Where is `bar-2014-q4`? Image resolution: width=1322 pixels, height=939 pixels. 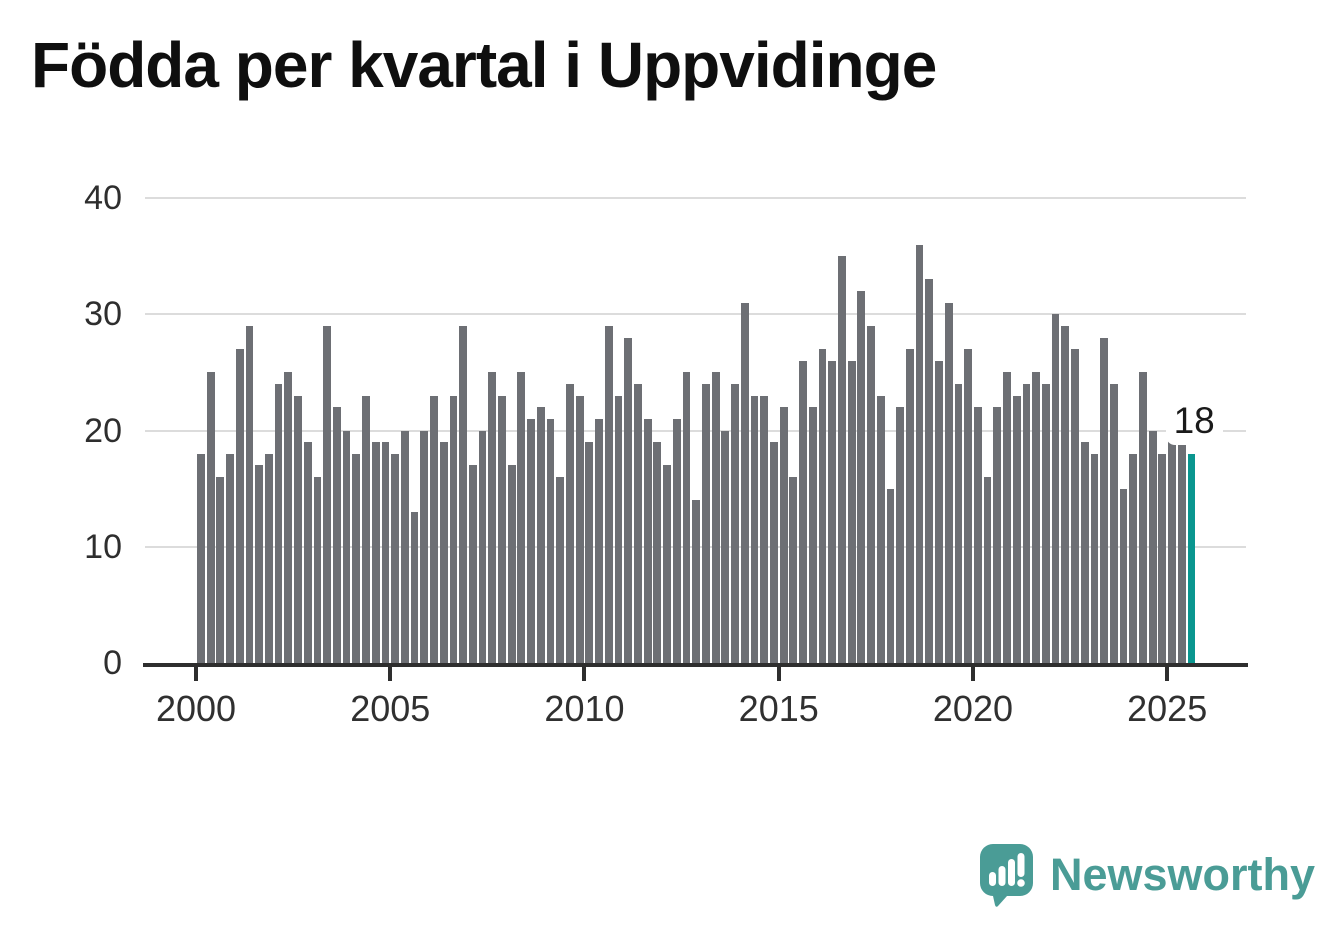 bar-2014-q4 is located at coordinates (774, 552).